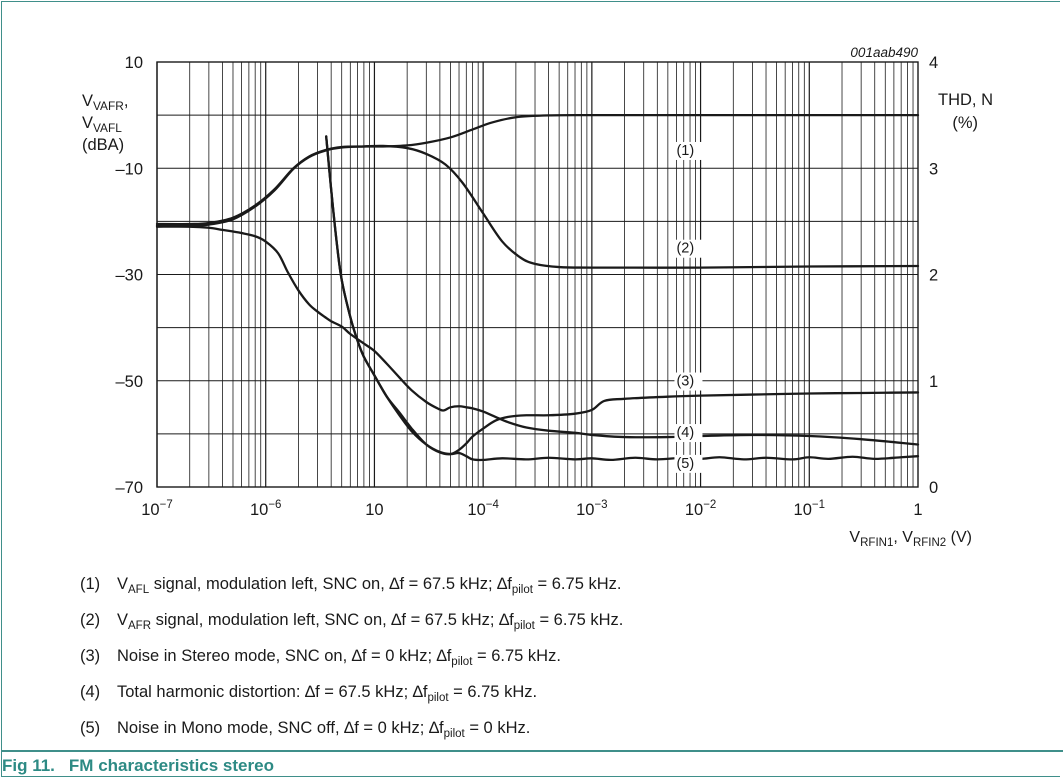 This screenshot has height=780, width=1063. I want to click on y-left-axis-label-line: VVAFL, so click(102, 124).